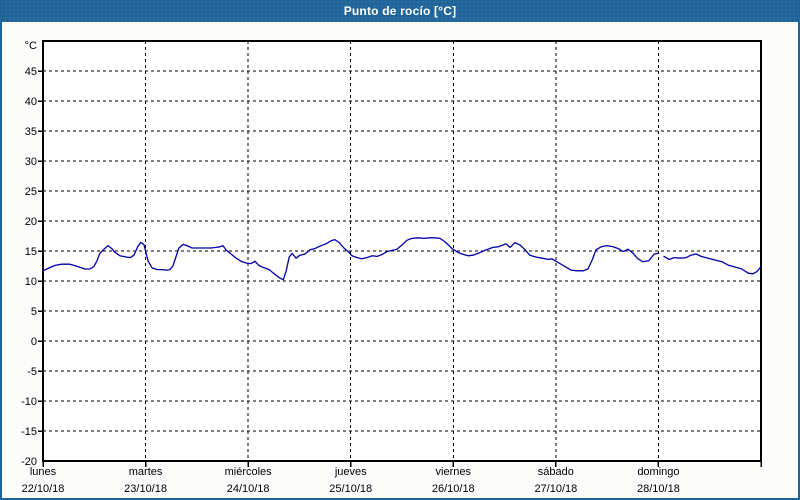 Image resolution: width=800 pixels, height=500 pixels. I want to click on x-day-label: domingo, so click(658, 472).